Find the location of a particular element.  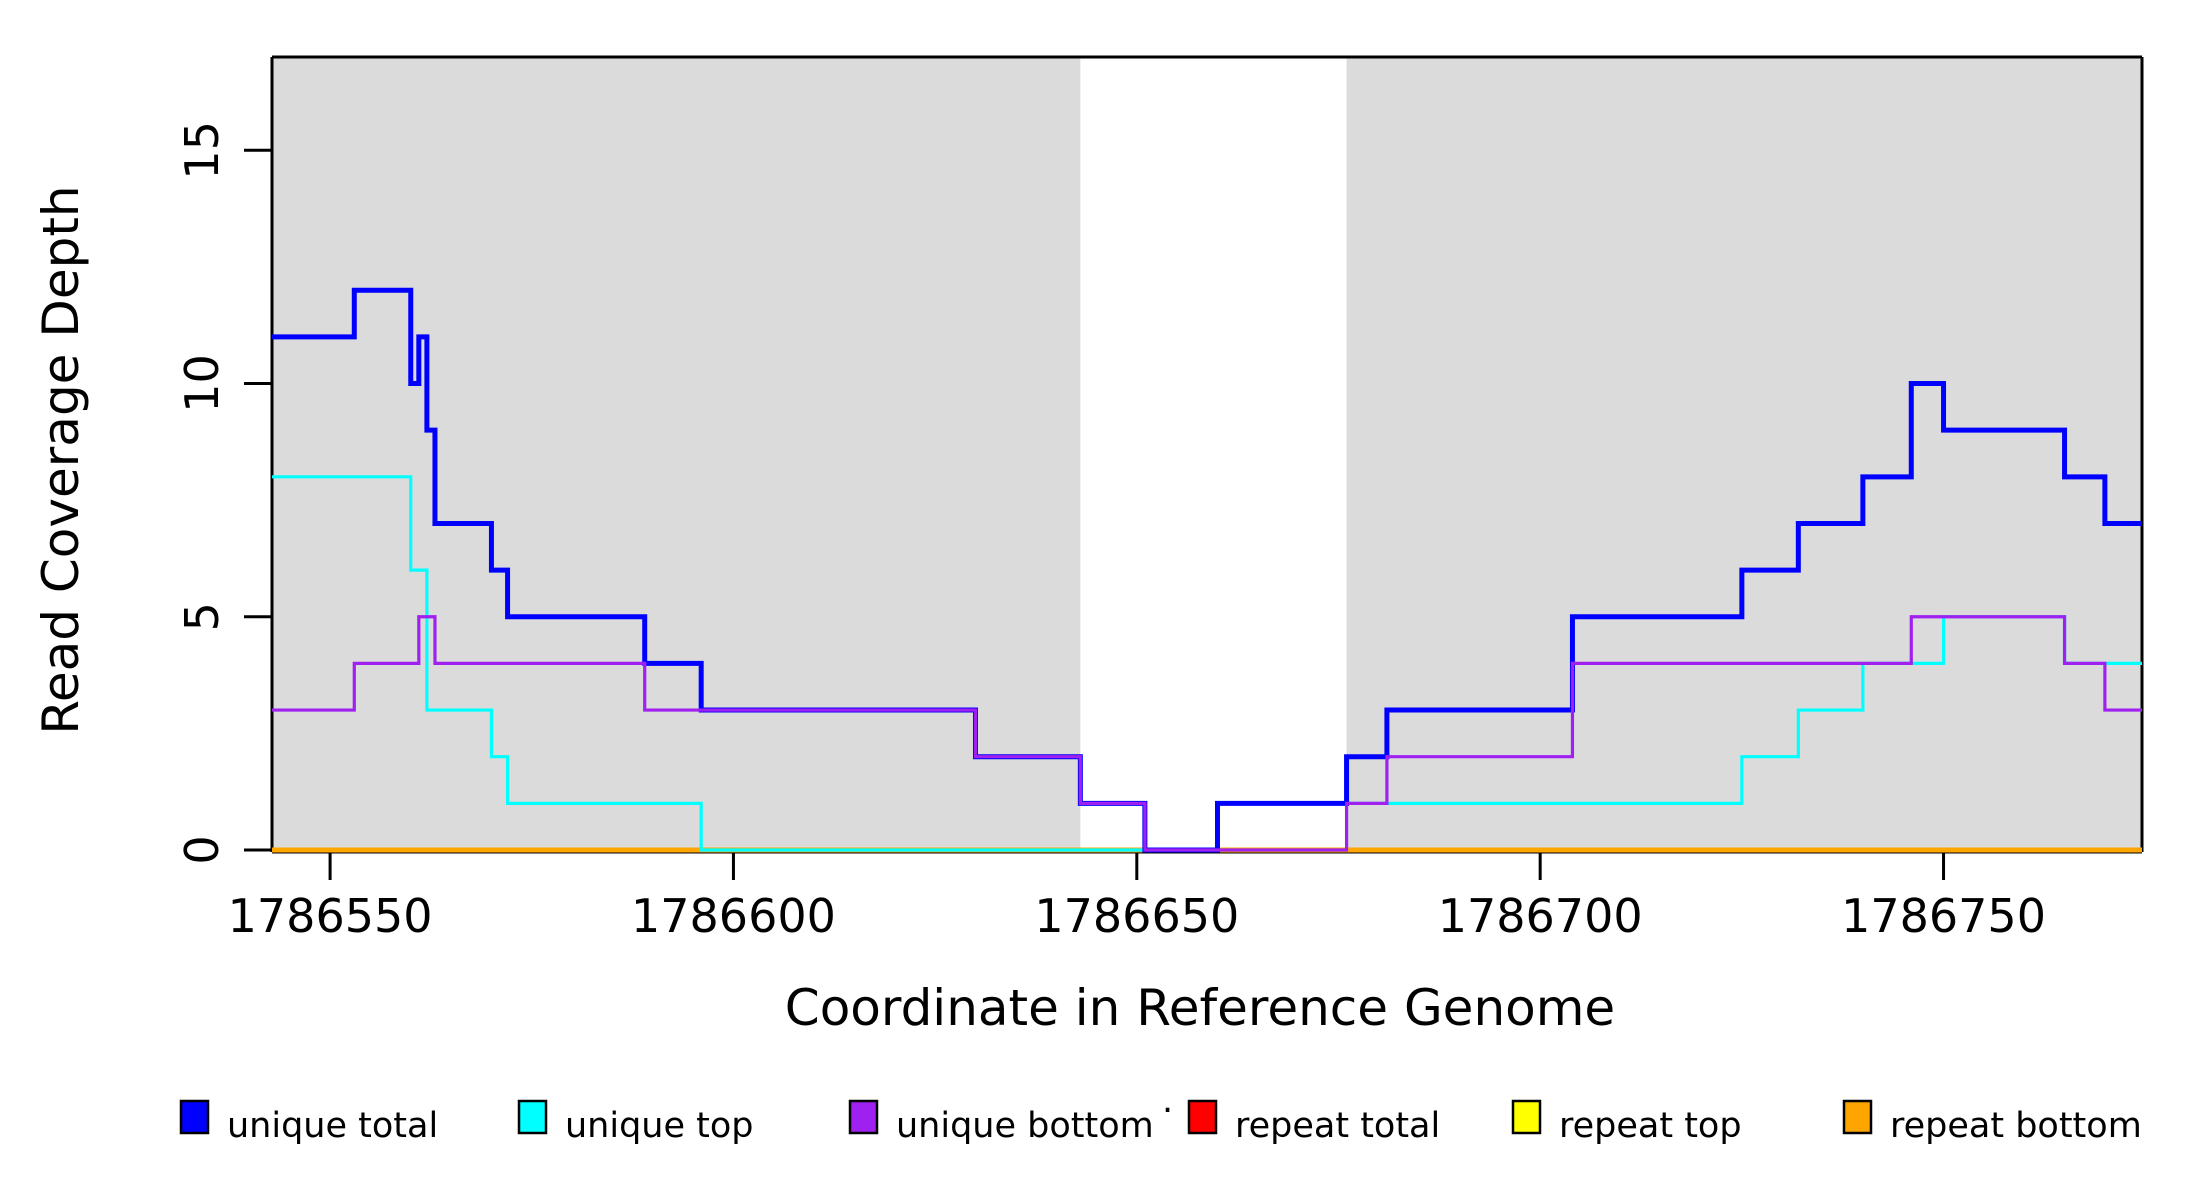

x-tick-label: 1786600 is located at coordinates (733, 916).